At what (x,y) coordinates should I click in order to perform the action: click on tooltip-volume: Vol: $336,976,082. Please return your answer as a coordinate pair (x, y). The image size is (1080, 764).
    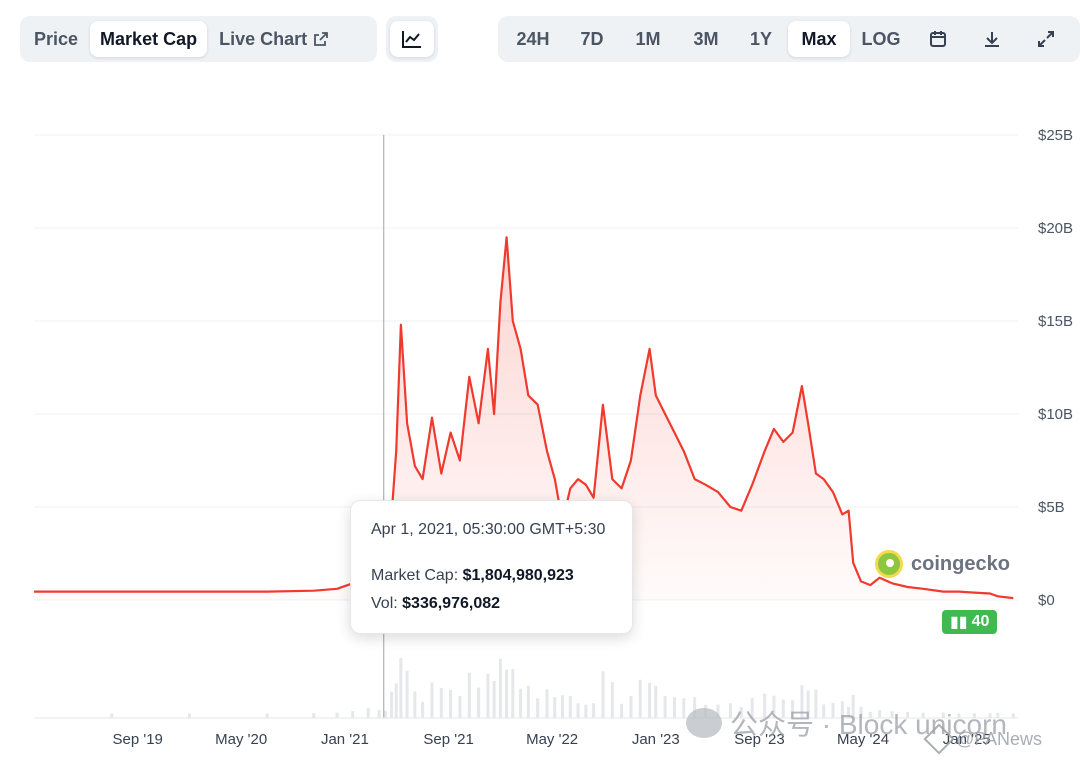
    Looking at the image, I should click on (491, 604).